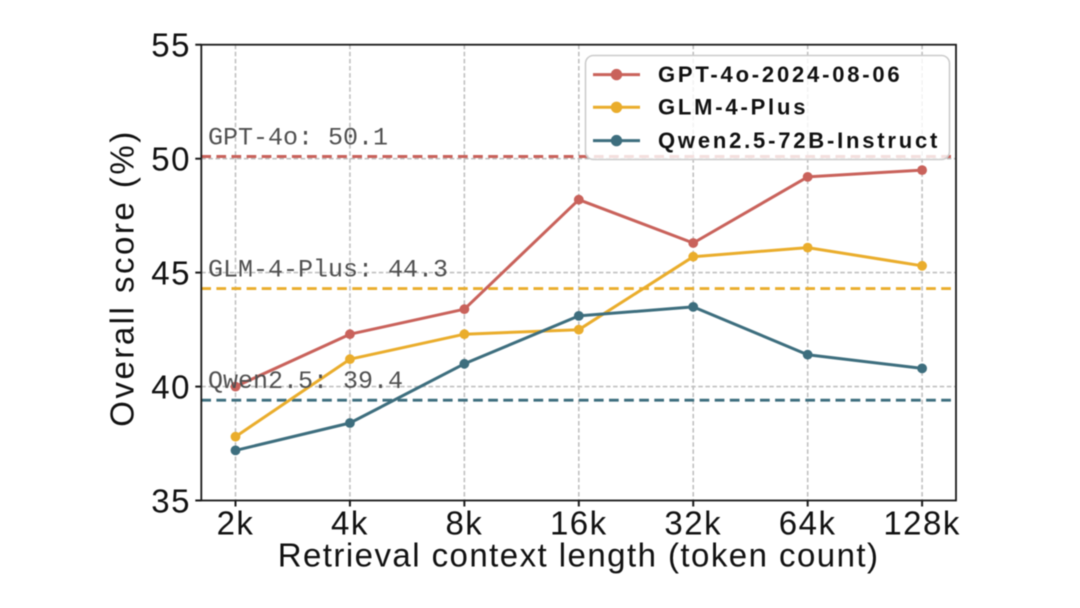 The image size is (1080, 608). I want to click on svg-text: 45, so click(171, 273).